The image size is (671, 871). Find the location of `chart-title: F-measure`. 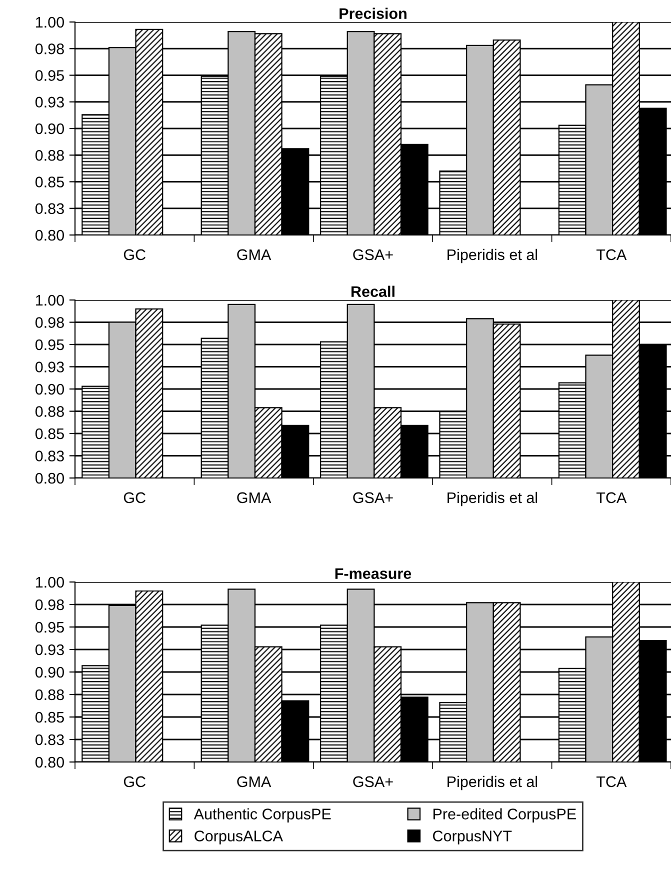

chart-title: F-measure is located at coordinates (373, 573).